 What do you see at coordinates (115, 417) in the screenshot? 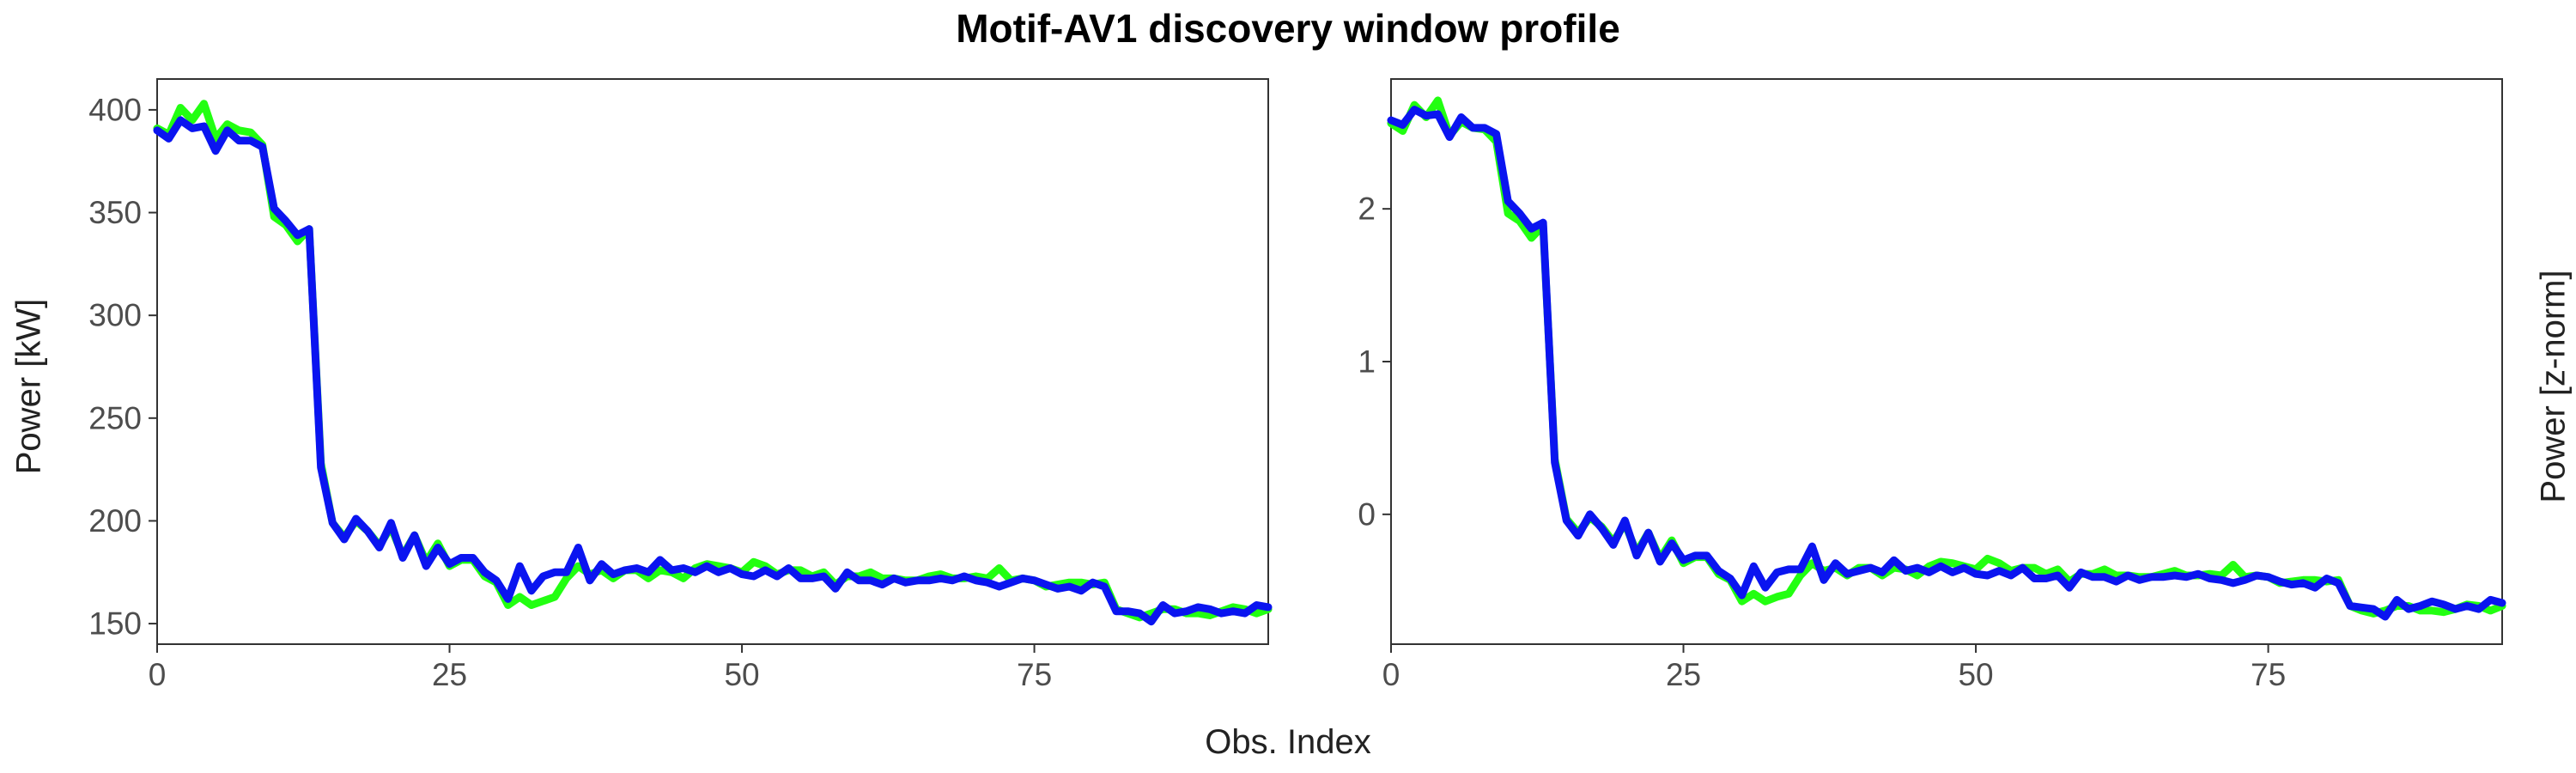
I see `y-tick-label-left-2: 250` at bounding box center [115, 417].